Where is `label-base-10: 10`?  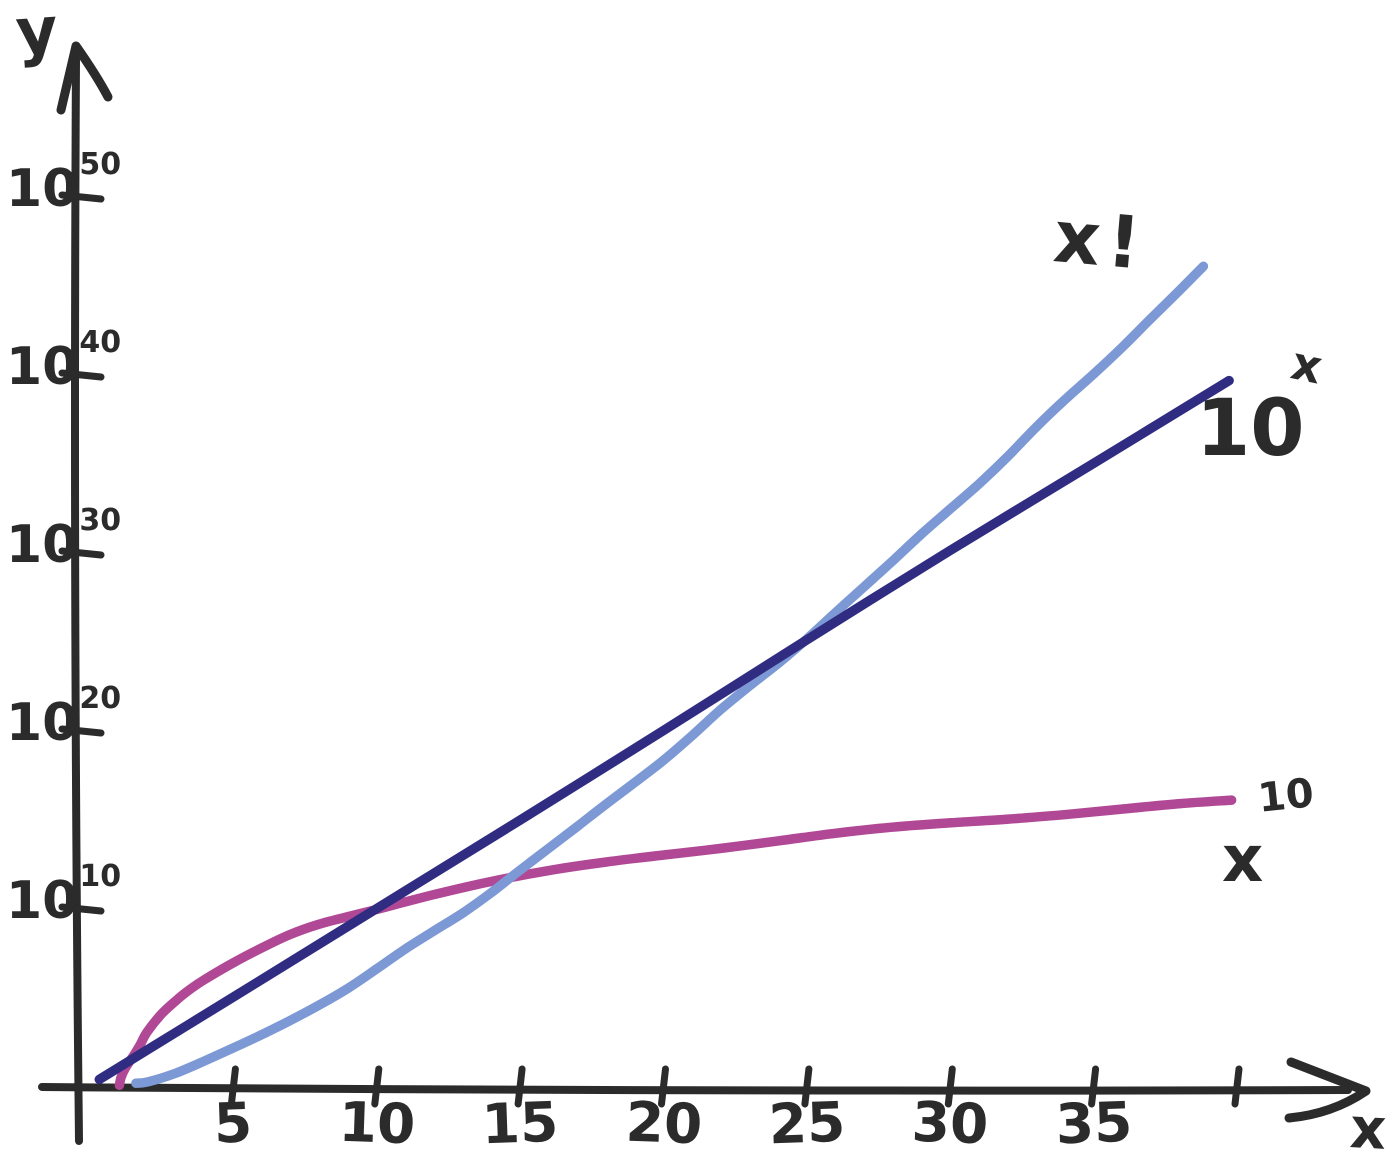 label-base-10: 10 is located at coordinates (1250, 429).